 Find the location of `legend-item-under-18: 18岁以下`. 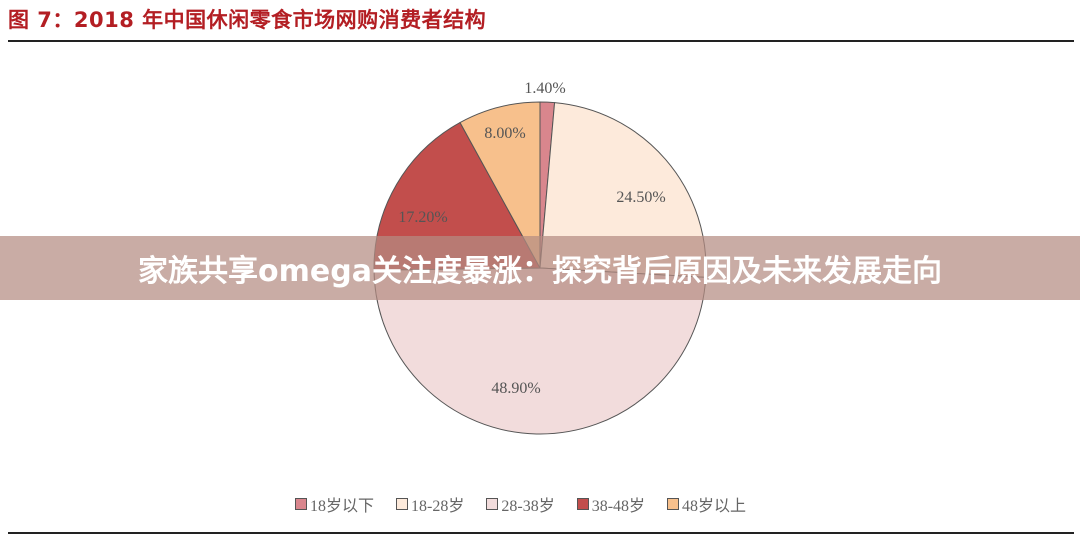

legend-item-under-18: 18岁以下 is located at coordinates (334, 504).